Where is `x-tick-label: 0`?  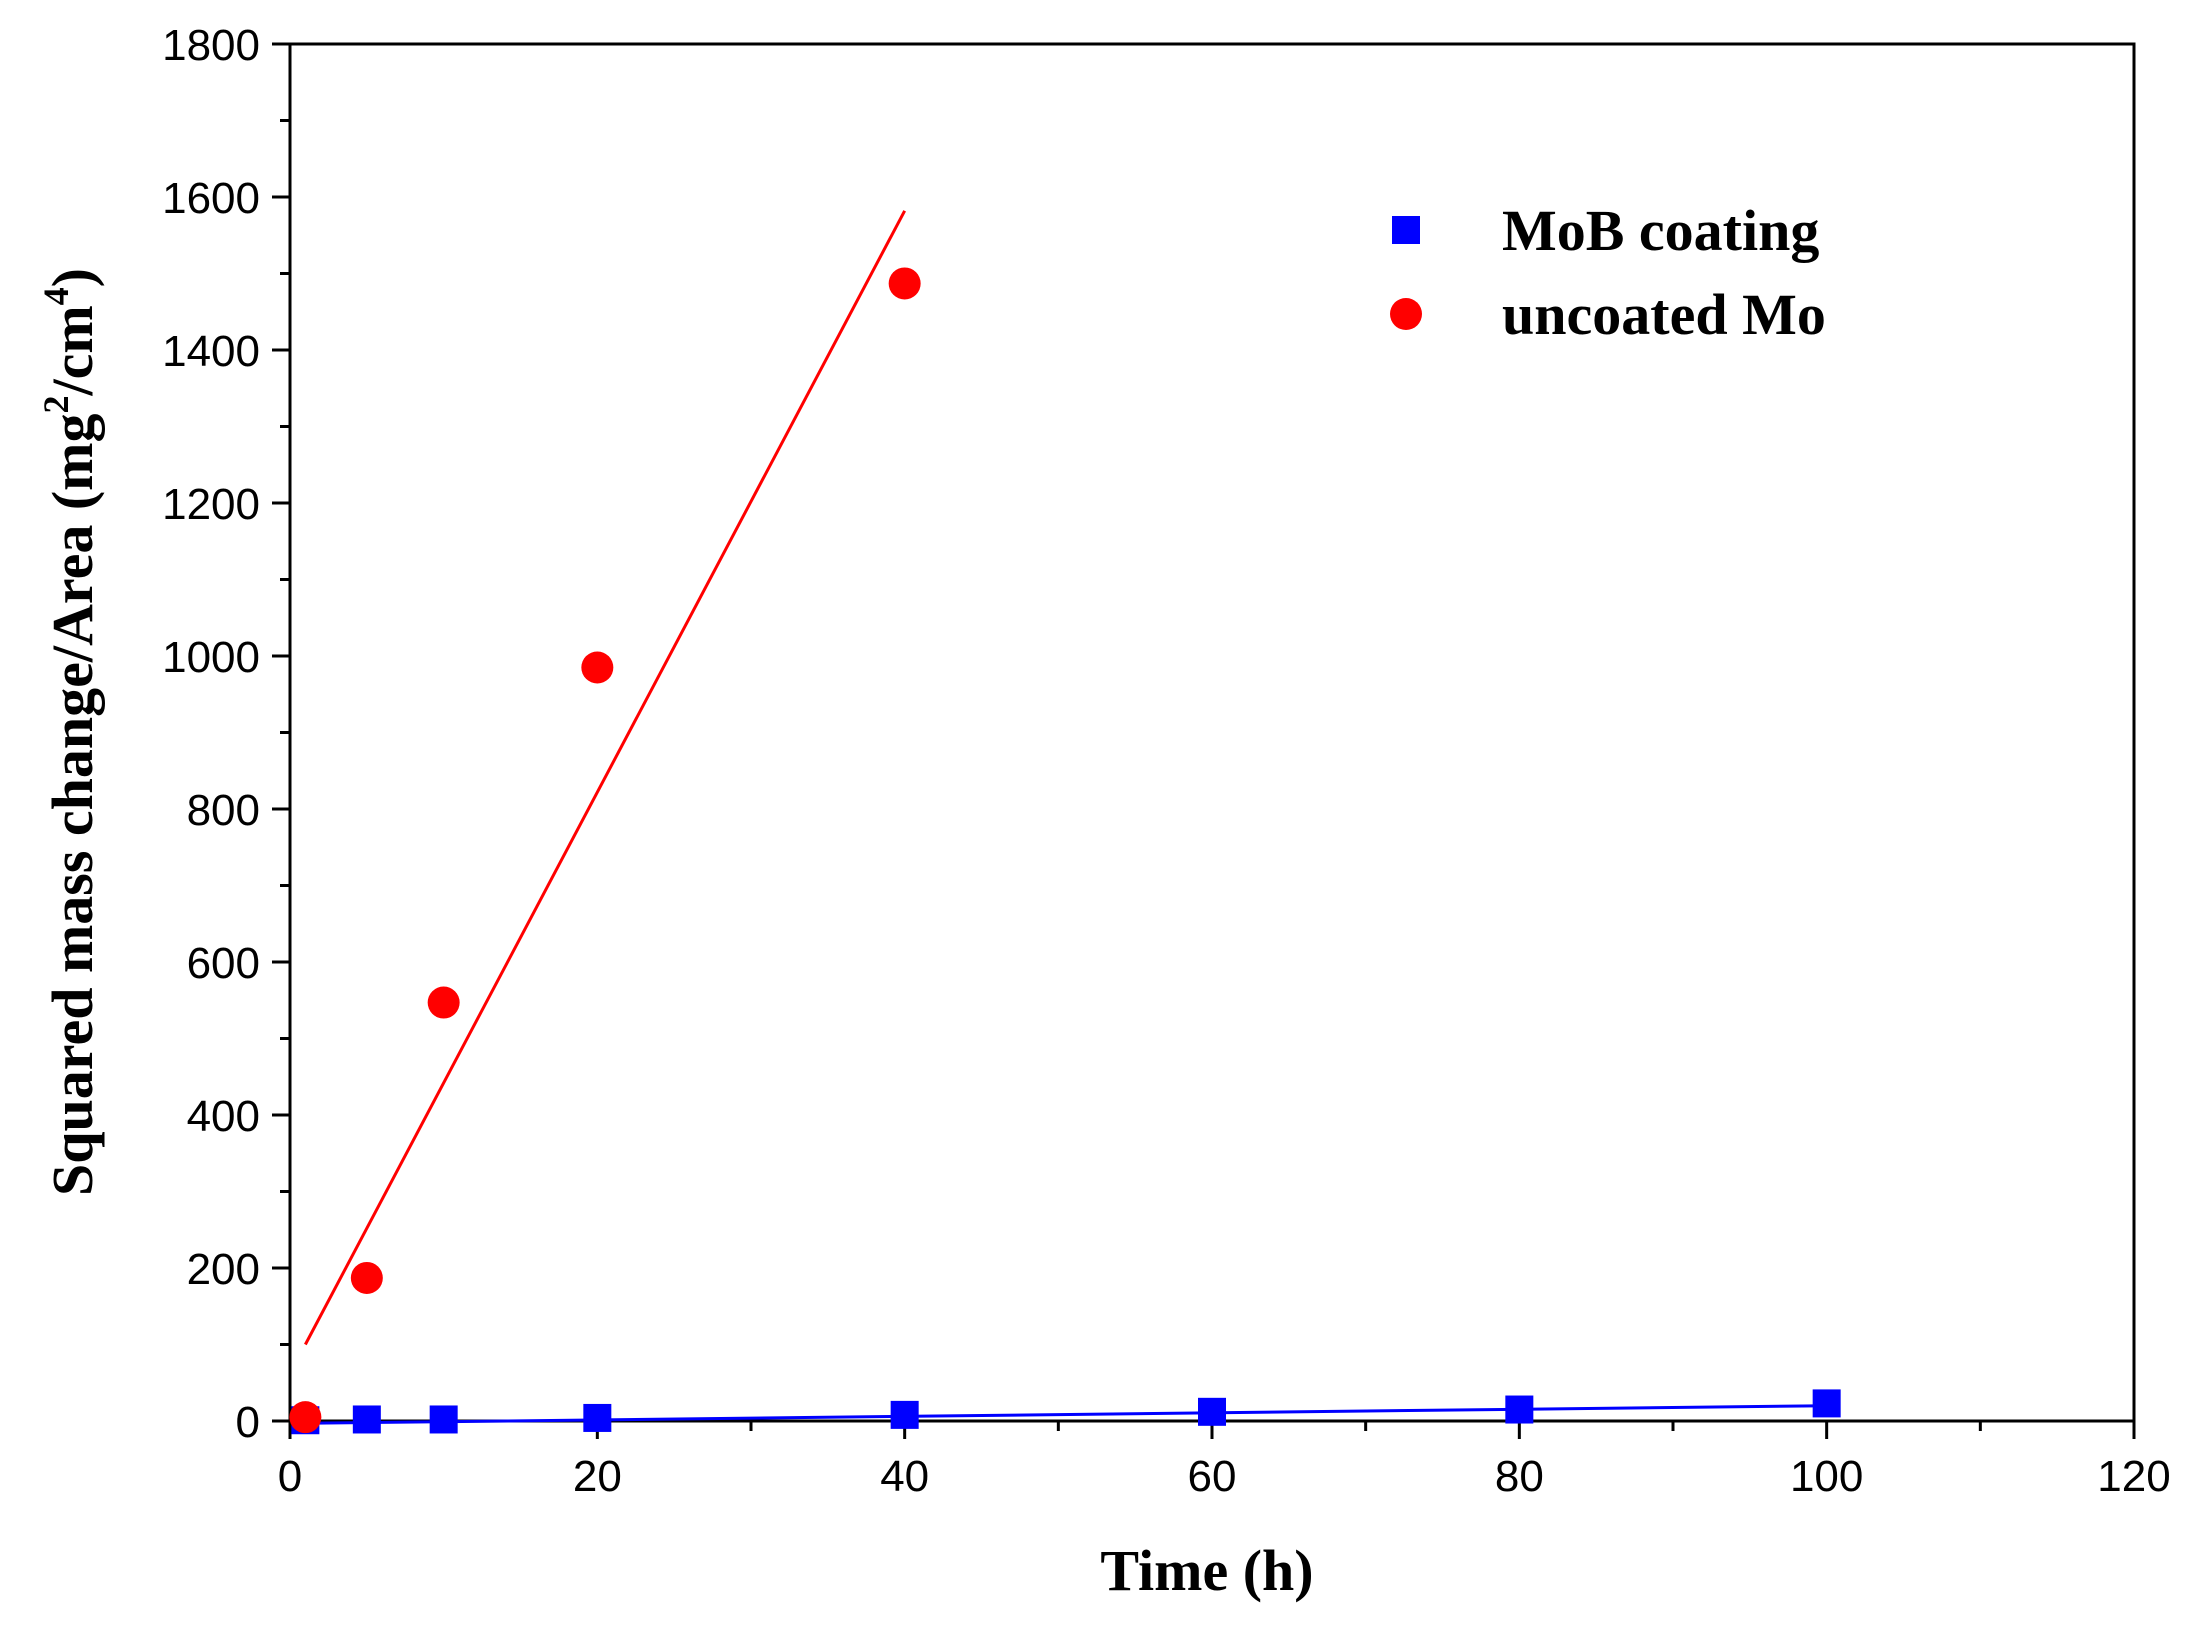 x-tick-label: 0 is located at coordinates (290, 1476).